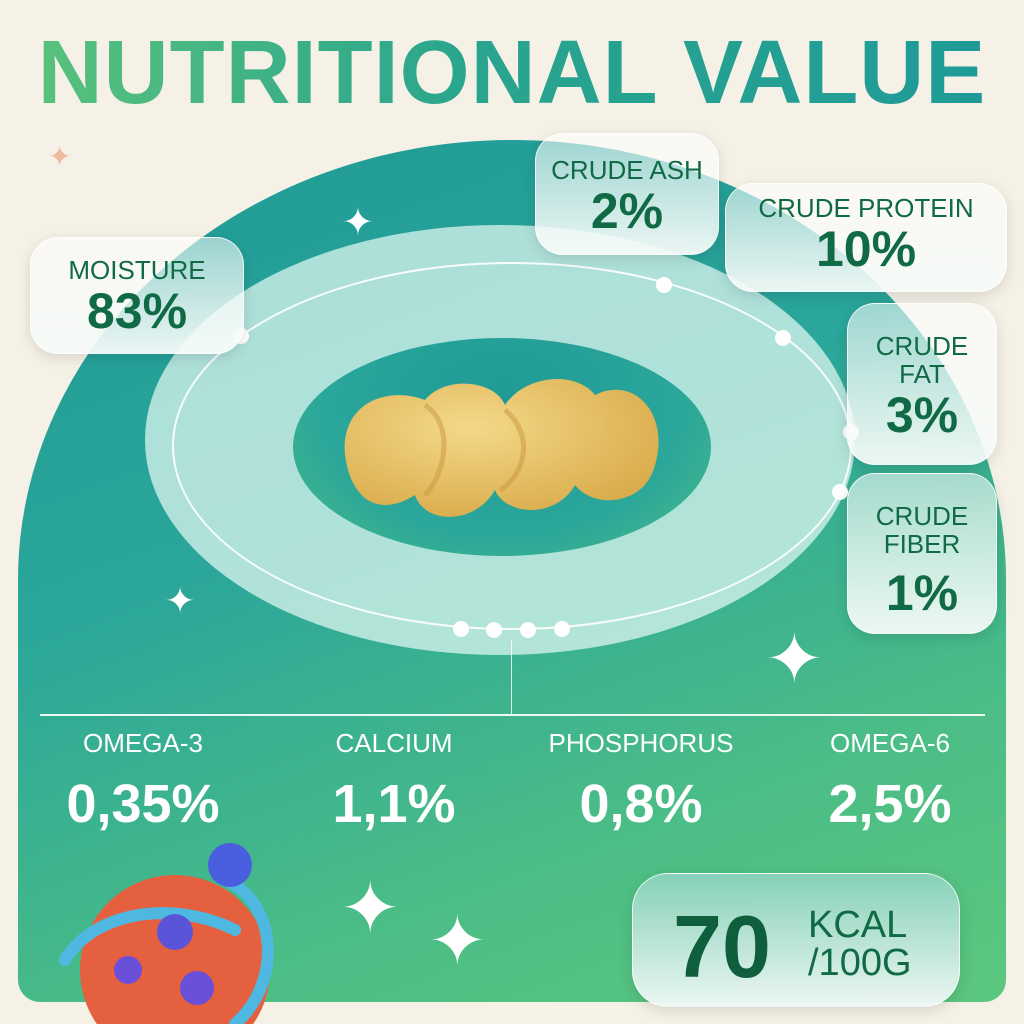 The height and width of the screenshot is (1024, 1024). What do you see at coordinates (922, 360) in the screenshot?
I see `crude-fat-label: CRUDE FAT` at bounding box center [922, 360].